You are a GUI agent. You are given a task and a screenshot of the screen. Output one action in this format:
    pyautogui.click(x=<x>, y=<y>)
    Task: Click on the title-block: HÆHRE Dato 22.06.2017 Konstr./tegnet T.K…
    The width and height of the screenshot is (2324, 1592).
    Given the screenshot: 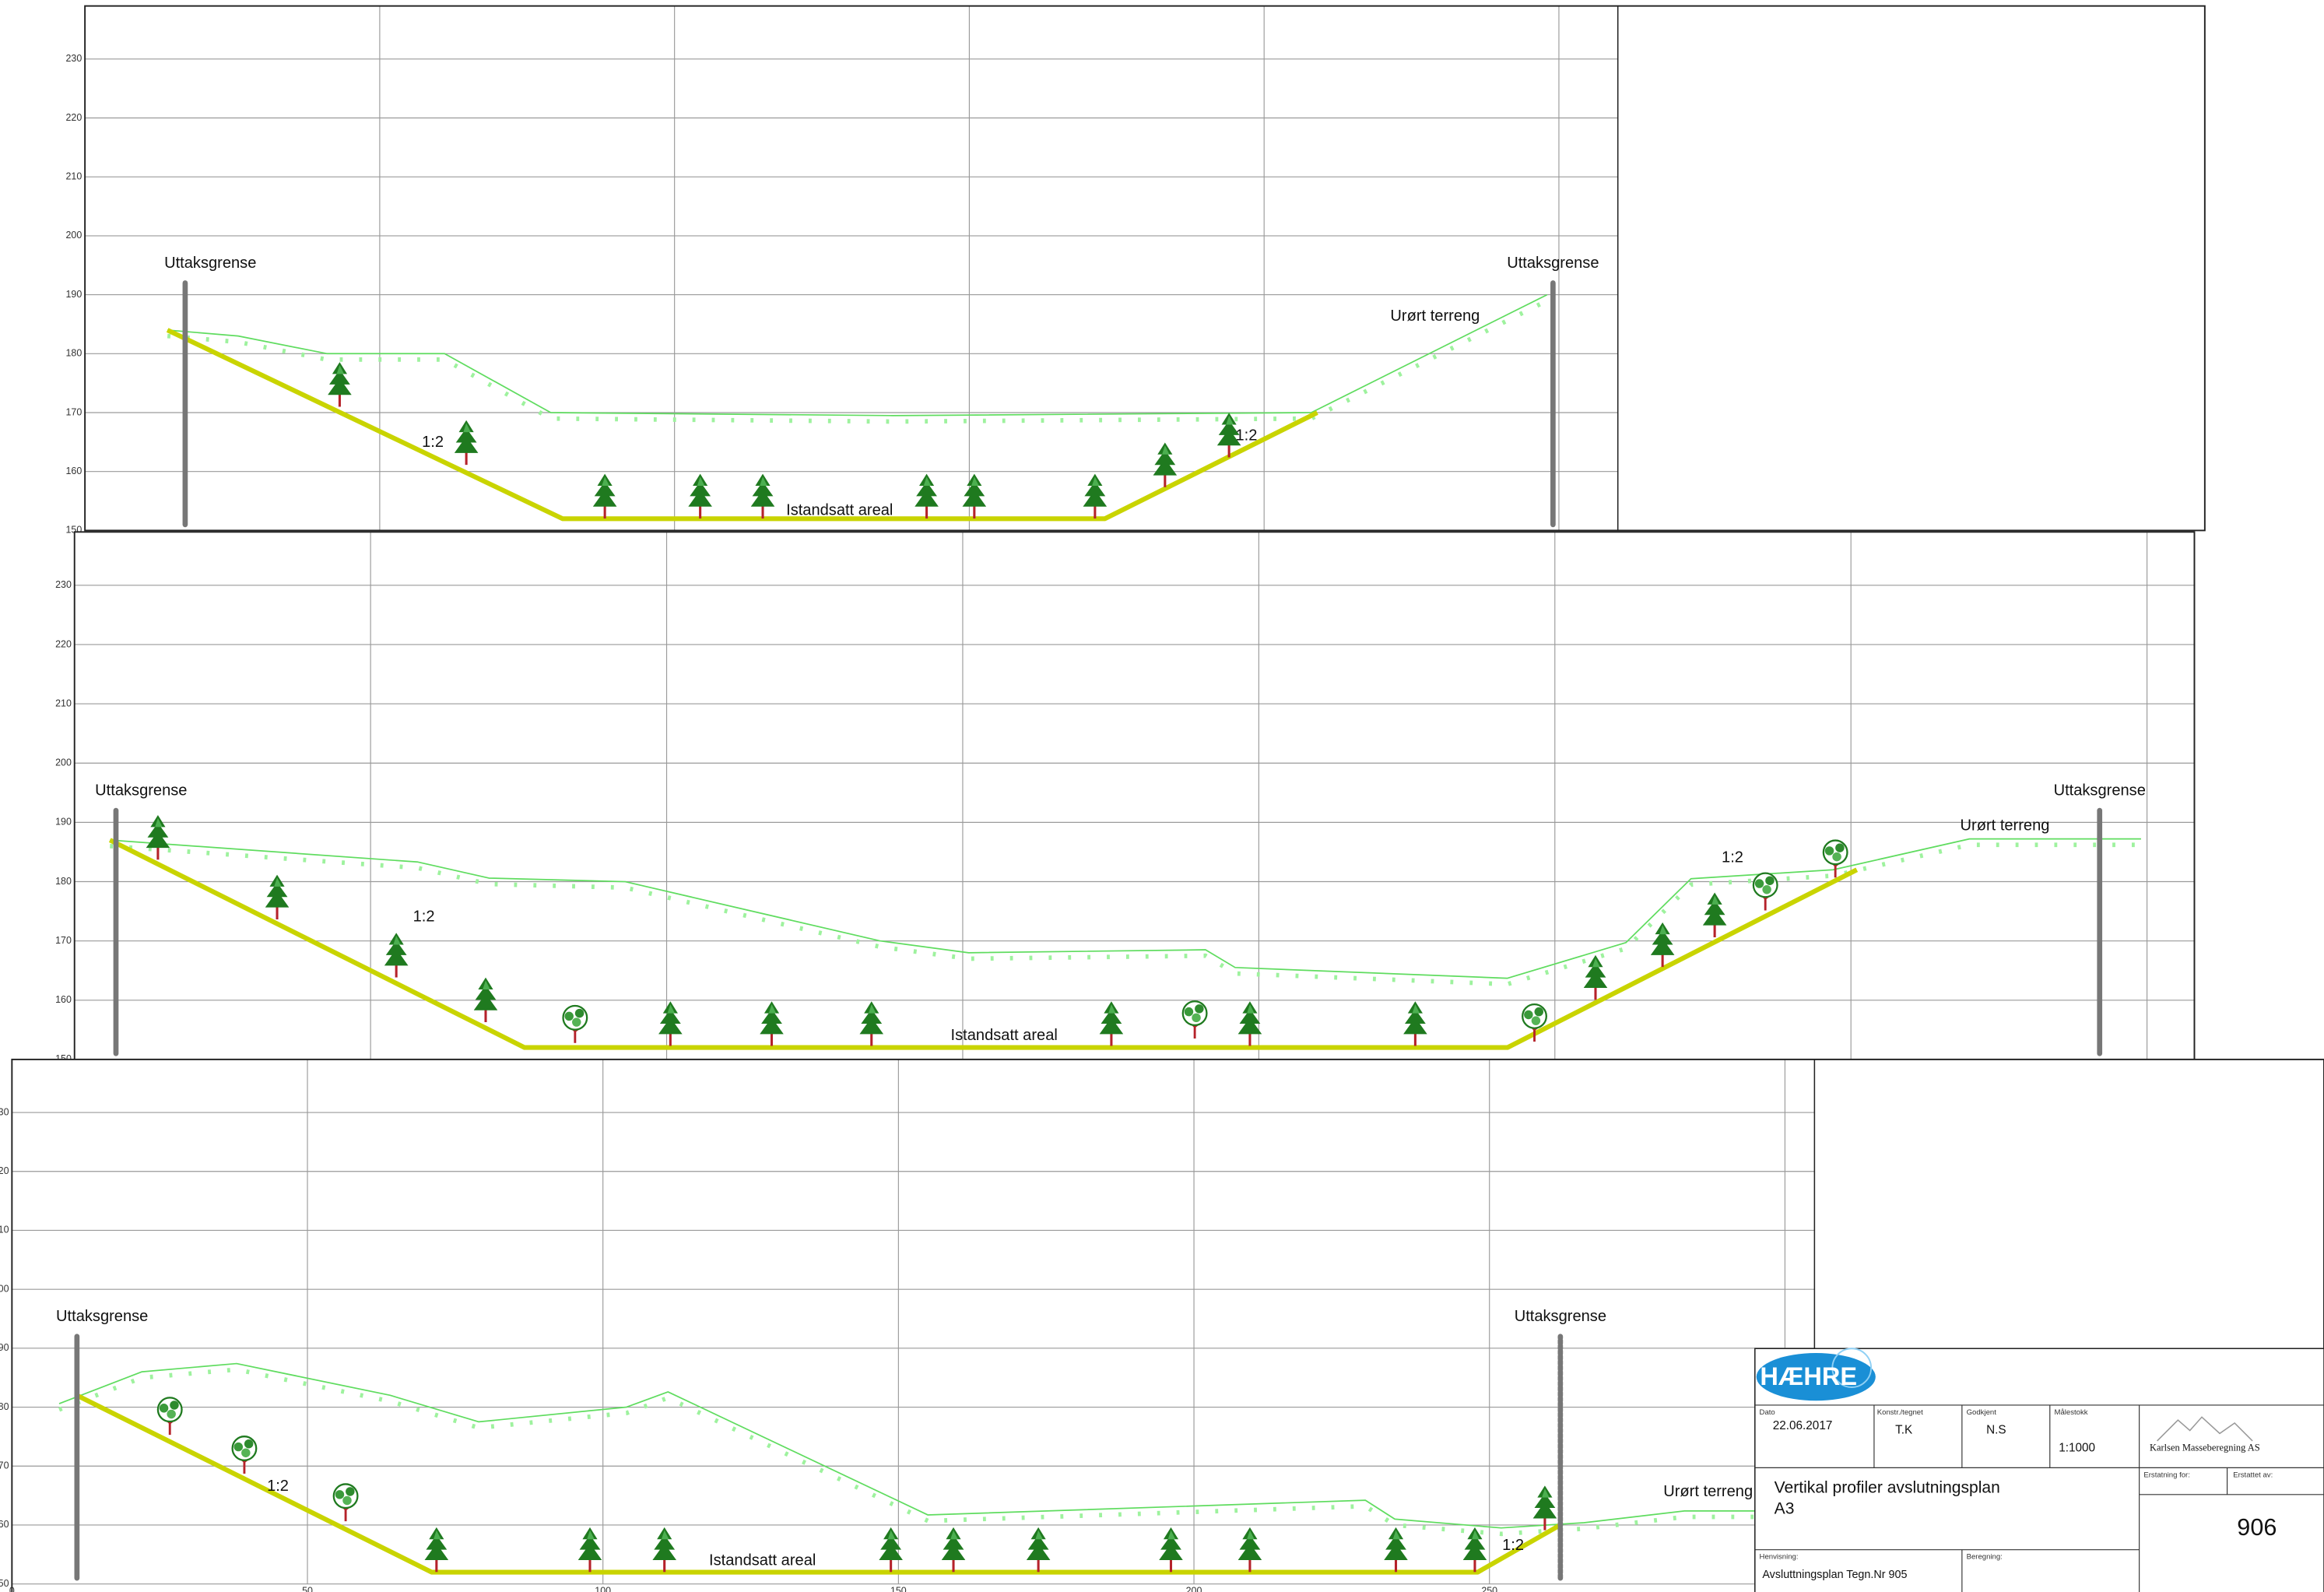 What is the action you would take?
    pyautogui.click(x=2039, y=1470)
    